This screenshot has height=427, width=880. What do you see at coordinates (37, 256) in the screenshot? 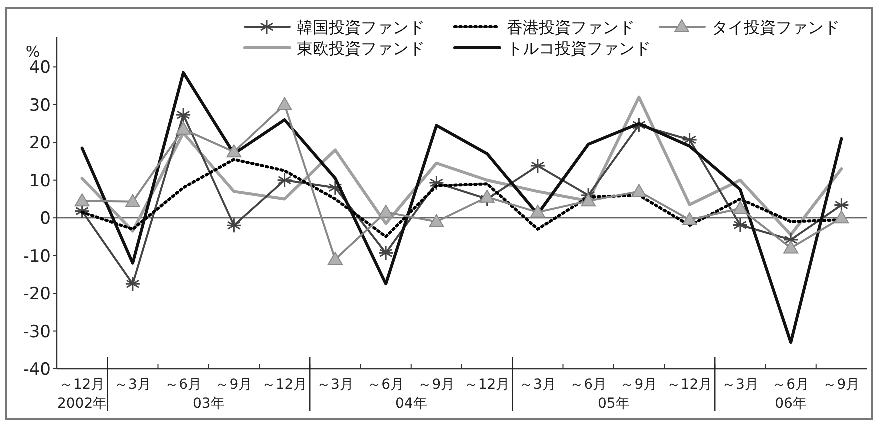
I see `y-tick-label: -10` at bounding box center [37, 256].